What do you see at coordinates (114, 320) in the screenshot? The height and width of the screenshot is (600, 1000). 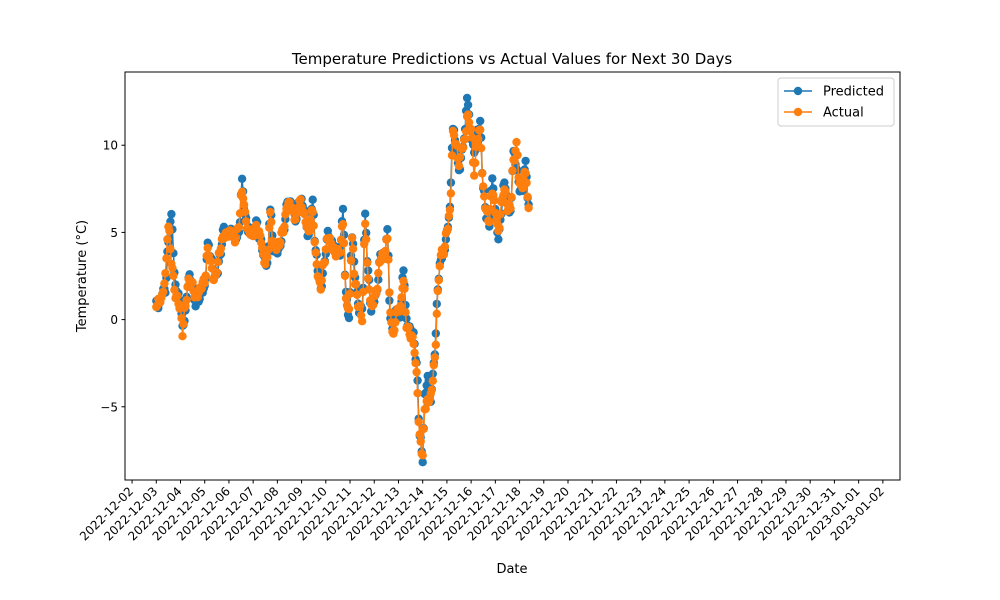 I see `y-tick-label: 0` at bounding box center [114, 320].